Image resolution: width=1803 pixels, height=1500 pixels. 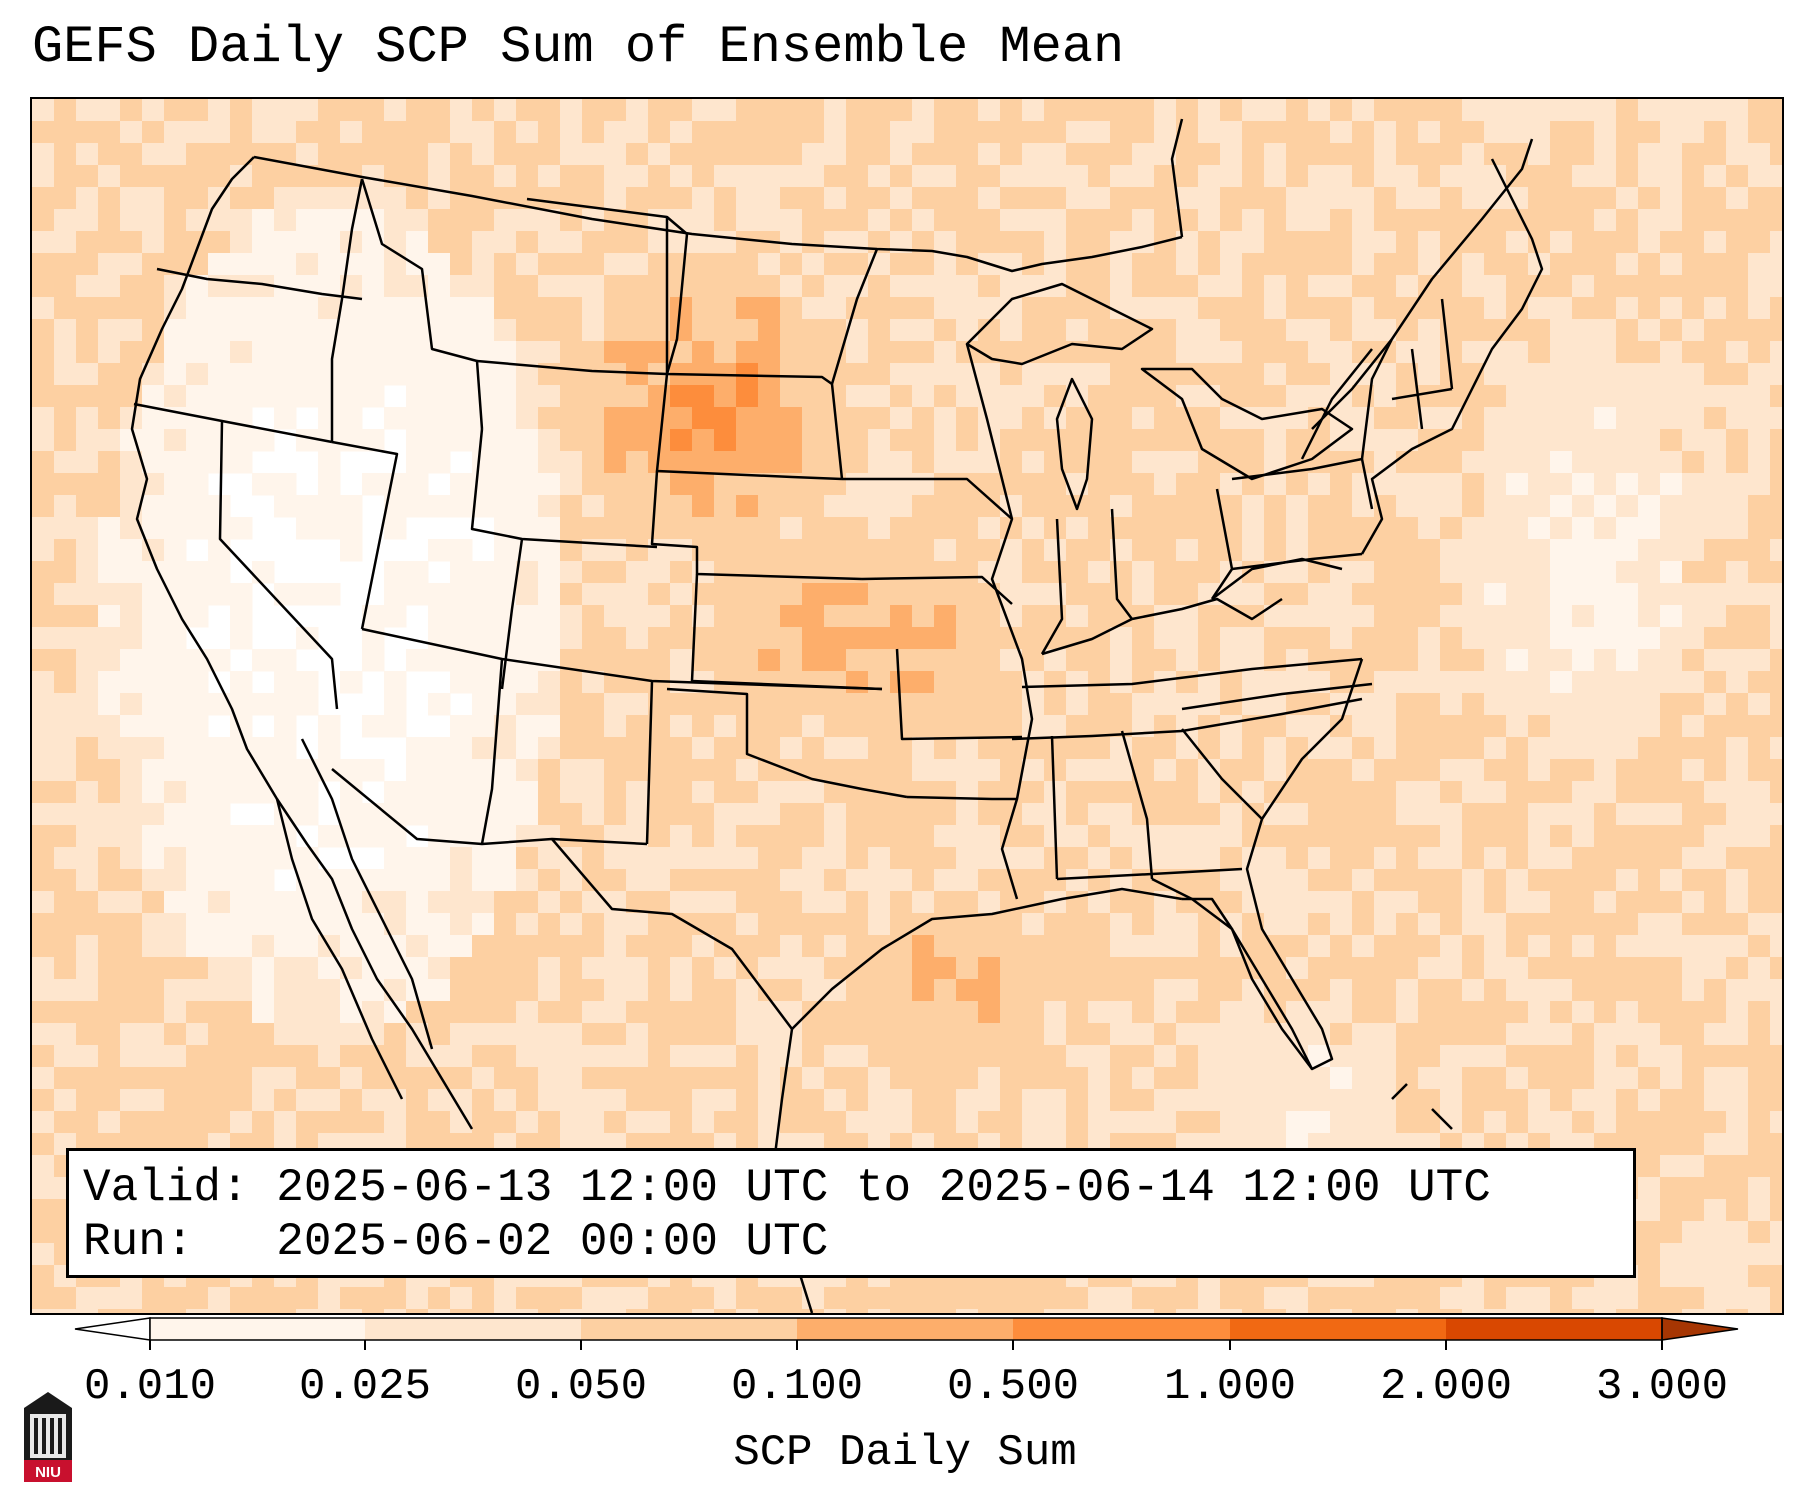 I want to click on id-west-border, so click(x=347, y=310).